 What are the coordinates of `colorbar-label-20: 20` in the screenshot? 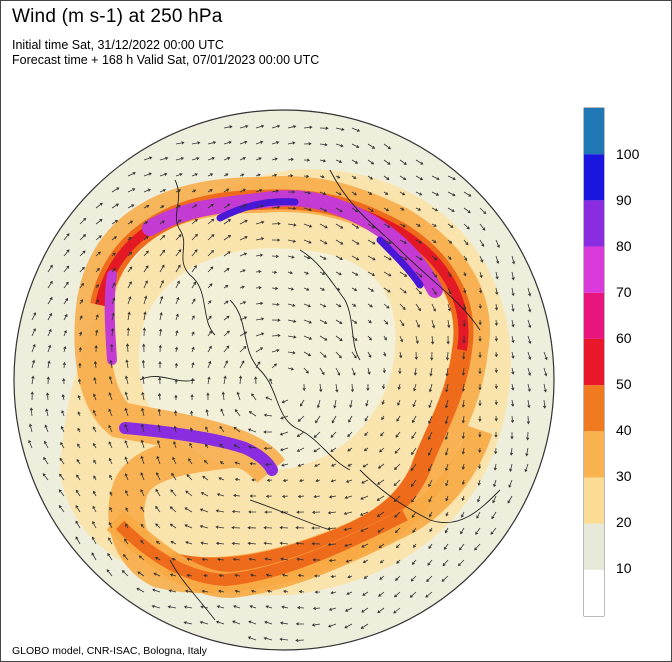 It's located at (624, 522).